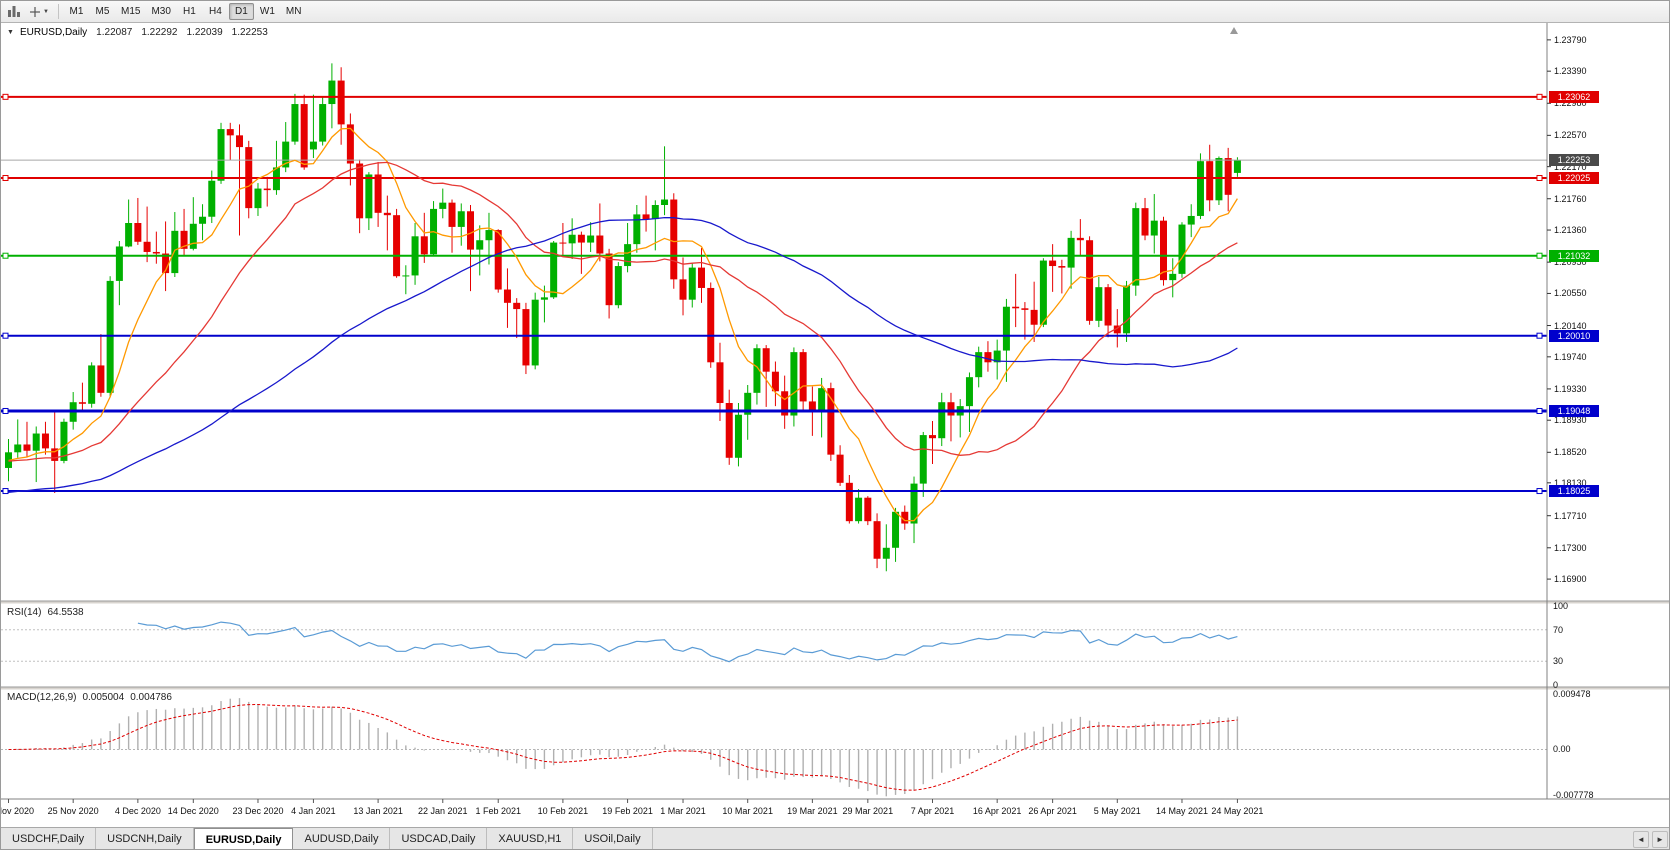 This screenshot has height=850, width=1670. What do you see at coordinates (1570, 452) in the screenshot?
I see `price-tick-label: 1.18520` at bounding box center [1570, 452].